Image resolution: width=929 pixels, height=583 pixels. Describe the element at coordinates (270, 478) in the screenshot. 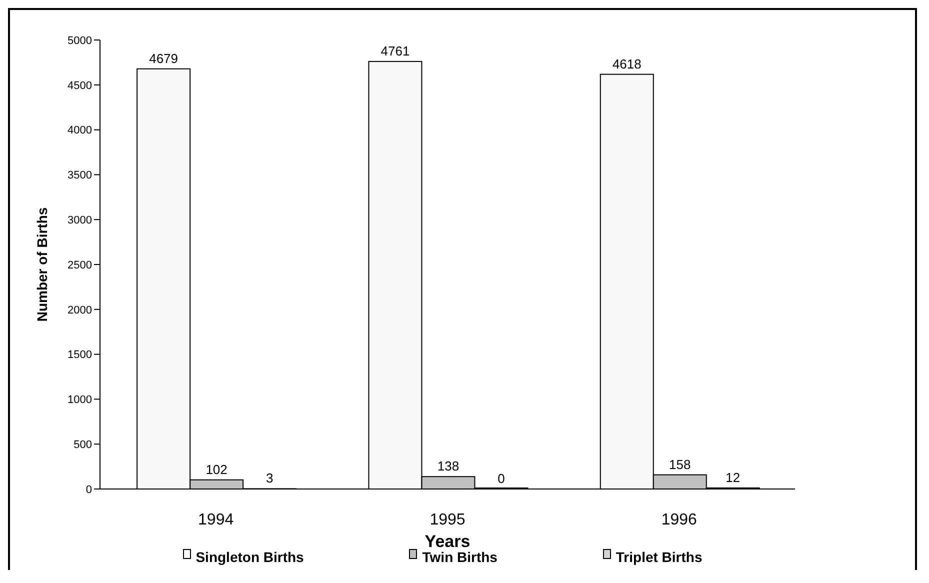

I see `data-label: 3` at that location.